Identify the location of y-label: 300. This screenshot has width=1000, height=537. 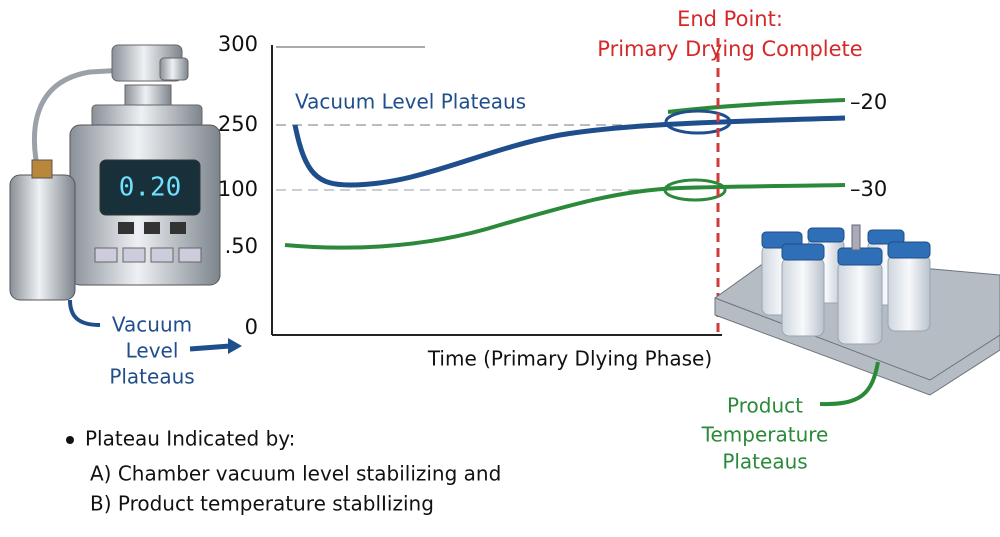
(238, 44).